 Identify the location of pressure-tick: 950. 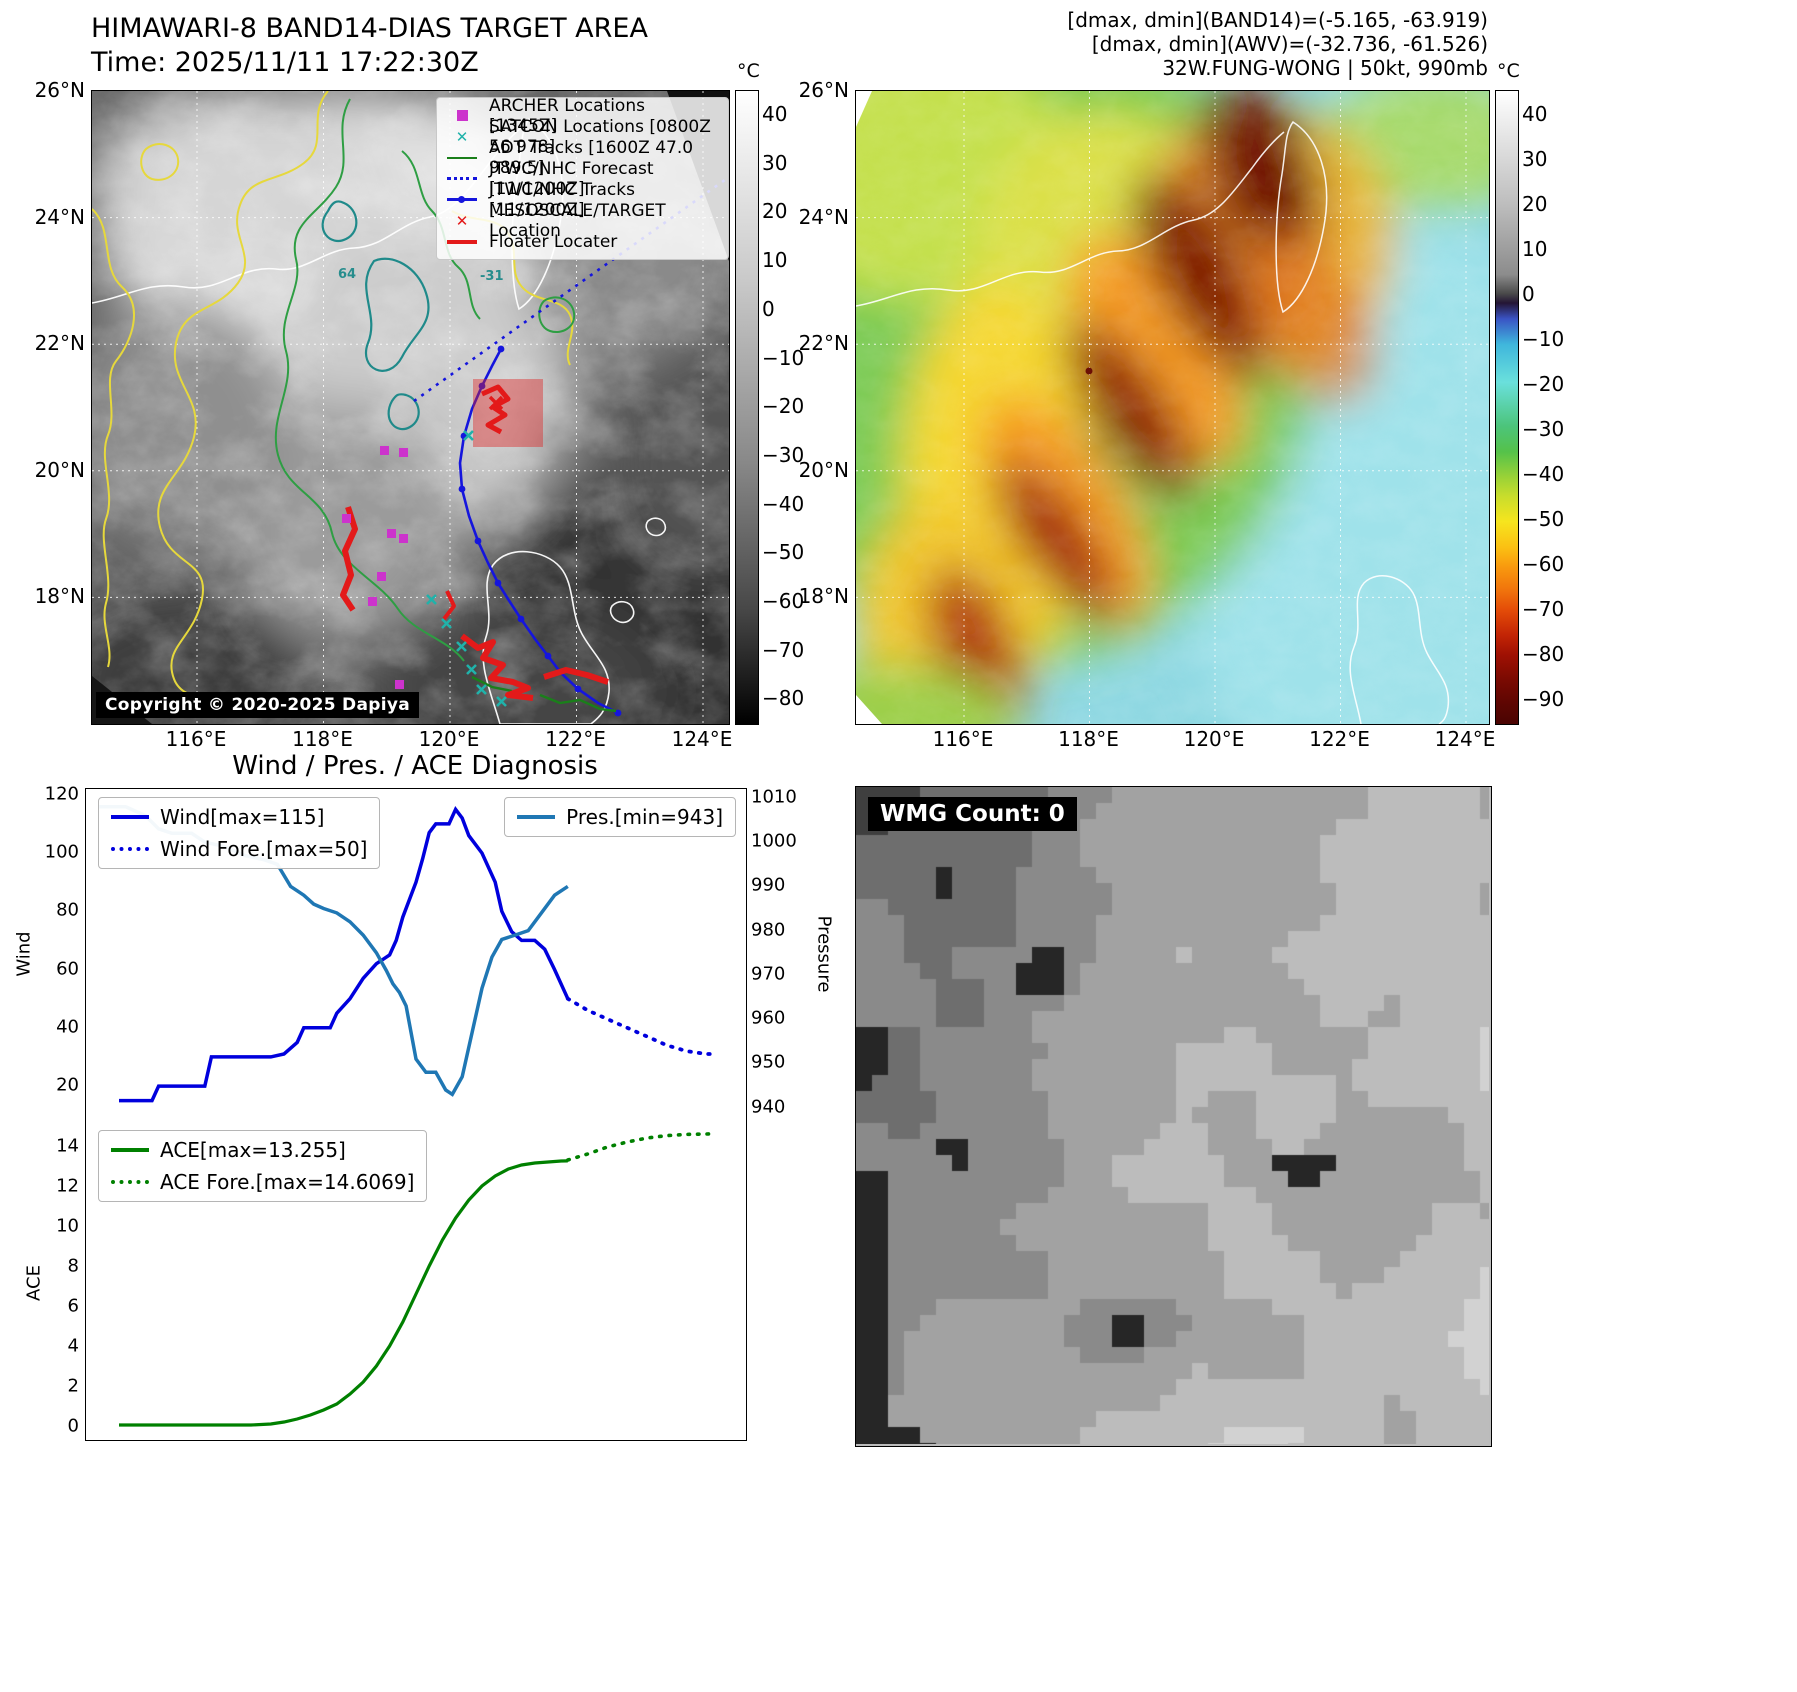
(768, 1062).